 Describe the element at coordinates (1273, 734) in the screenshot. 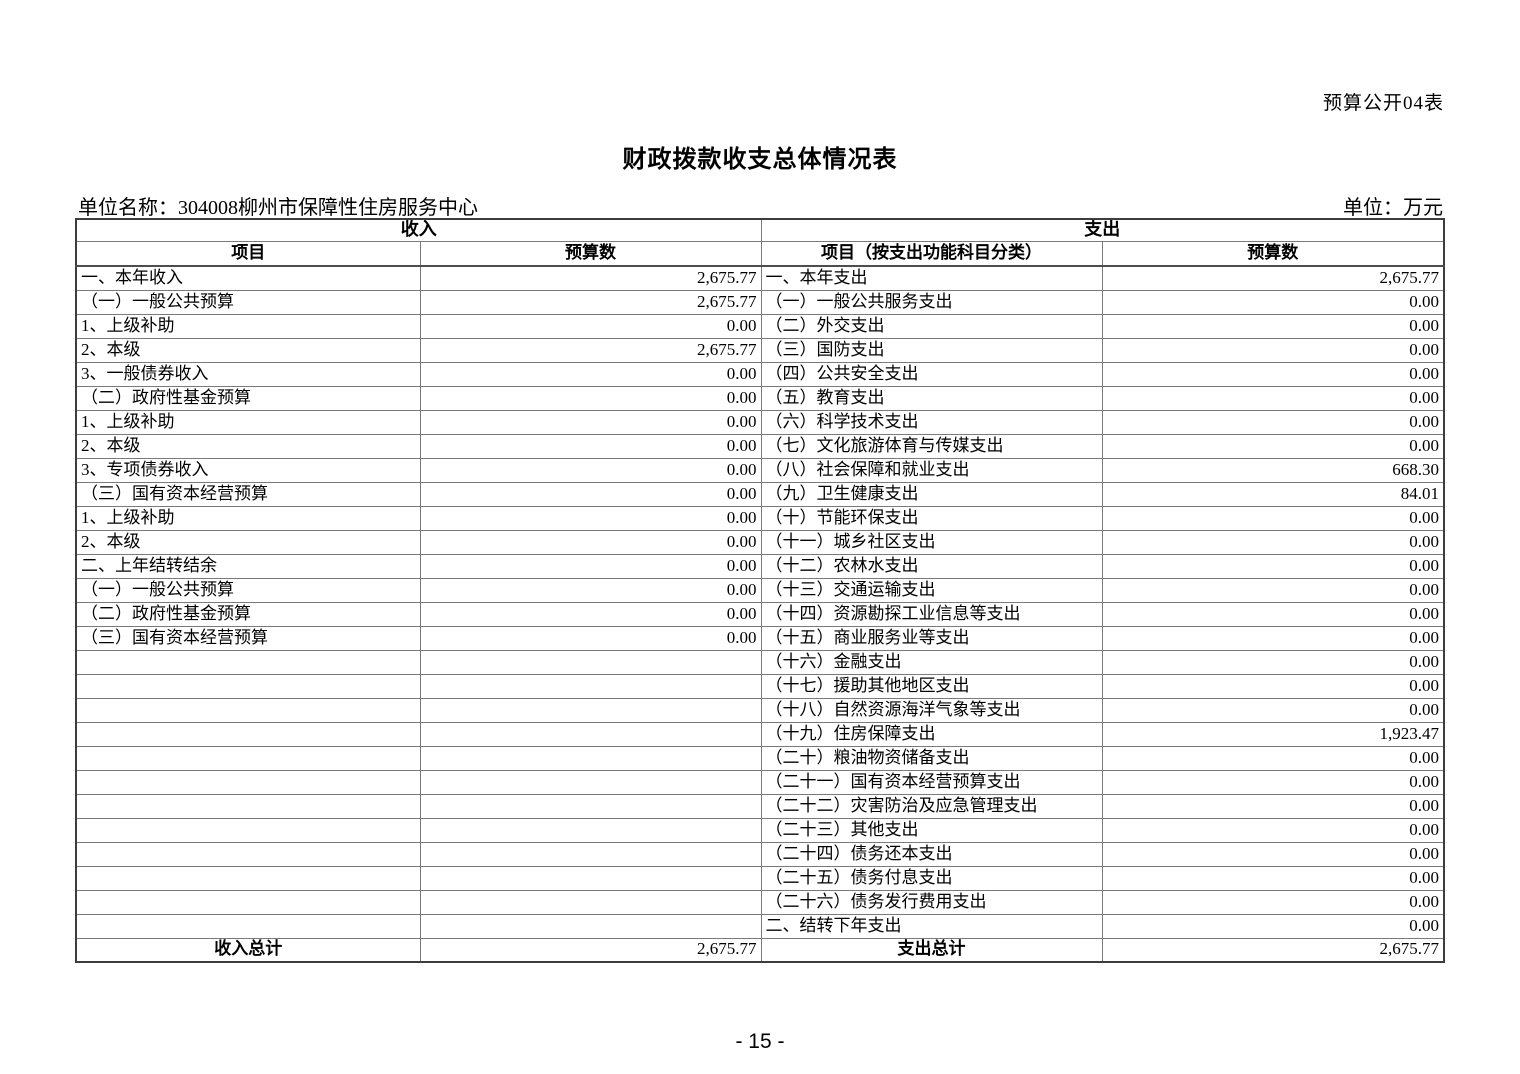

I see `expenditure-budget-cell: 1,923.47` at that location.